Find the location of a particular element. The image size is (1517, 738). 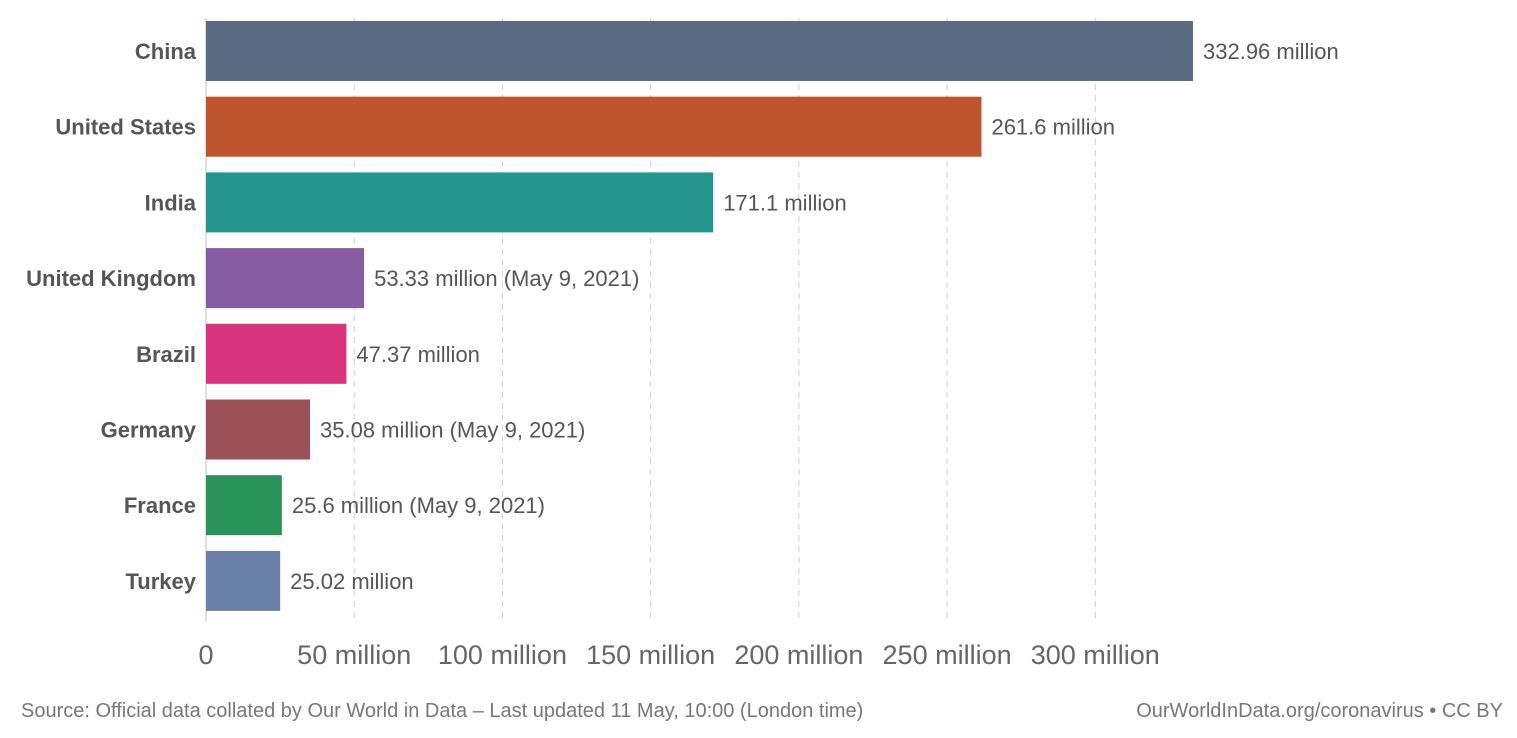

x-tick-label-100: 100 million is located at coordinates (502, 655).